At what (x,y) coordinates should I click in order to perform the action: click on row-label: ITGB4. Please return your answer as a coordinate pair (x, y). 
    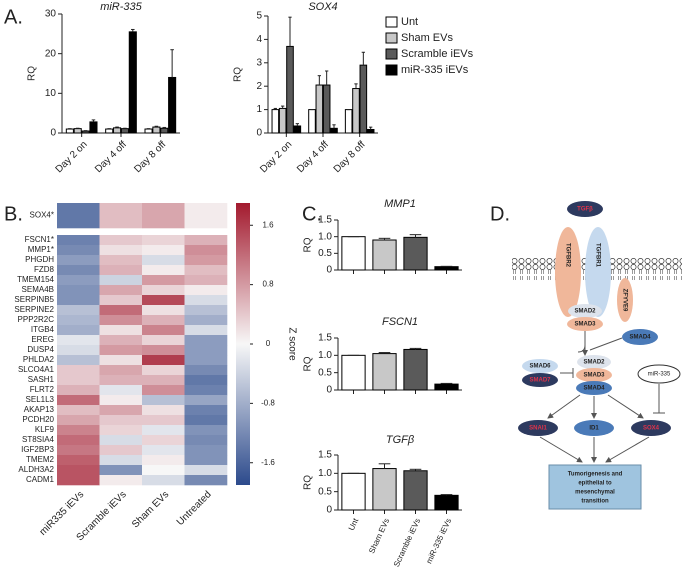
    Looking at the image, I should click on (43, 329).